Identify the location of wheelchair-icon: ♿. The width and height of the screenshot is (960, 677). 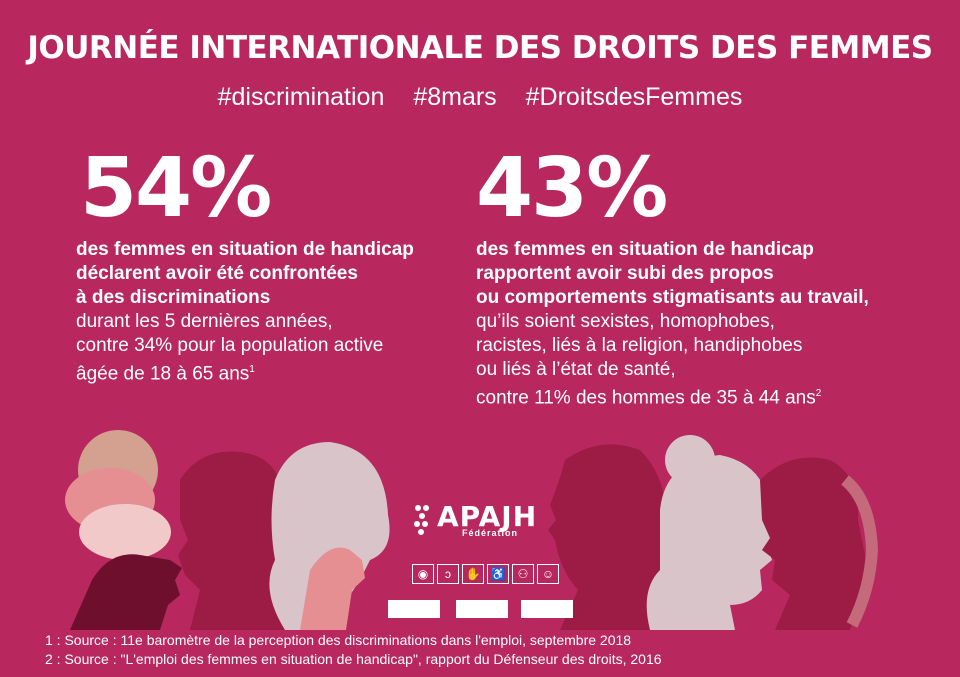
(498, 574).